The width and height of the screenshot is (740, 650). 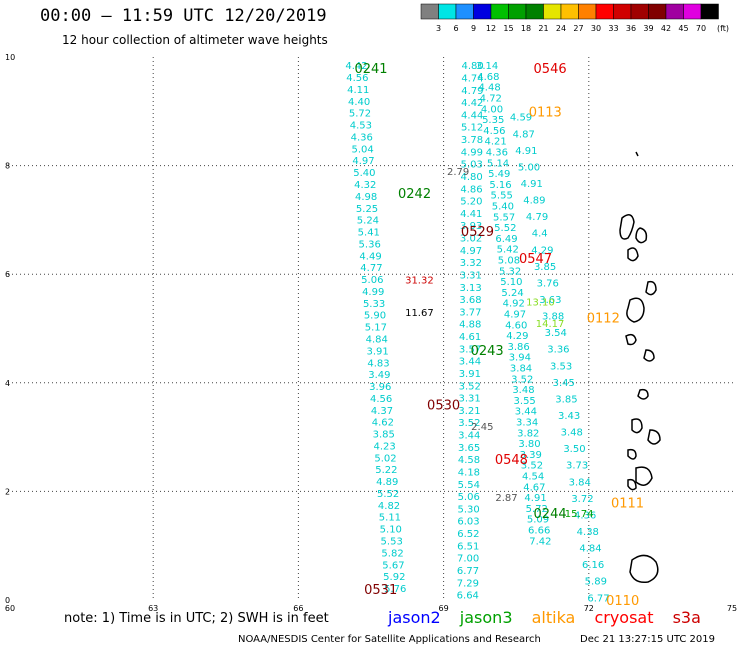 What do you see at coordinates (683, 28) in the screenshot?
I see `legend-tick-label: 45` at bounding box center [683, 28].